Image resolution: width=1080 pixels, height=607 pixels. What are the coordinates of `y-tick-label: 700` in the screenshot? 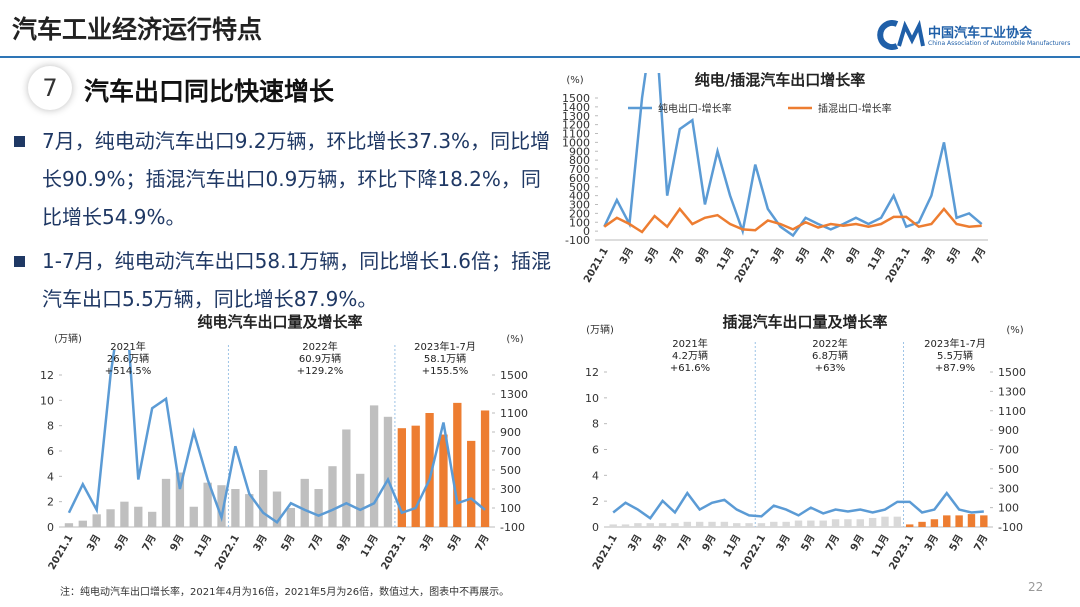 It's located at (579, 169).